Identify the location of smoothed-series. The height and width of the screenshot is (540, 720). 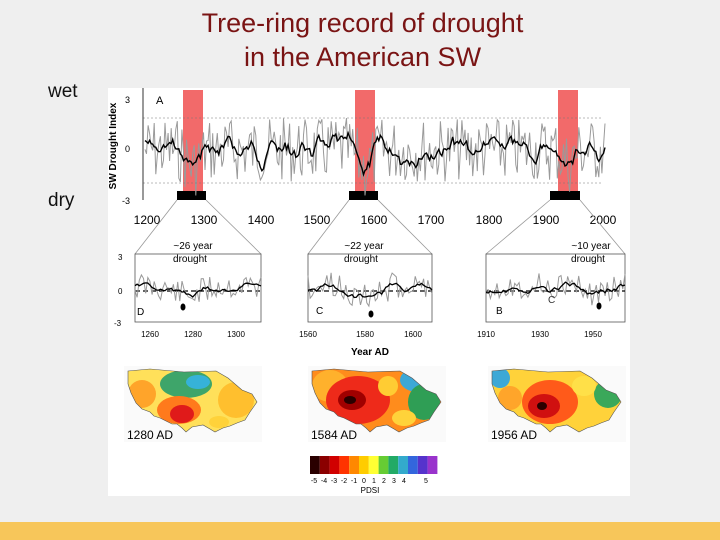
(375, 154).